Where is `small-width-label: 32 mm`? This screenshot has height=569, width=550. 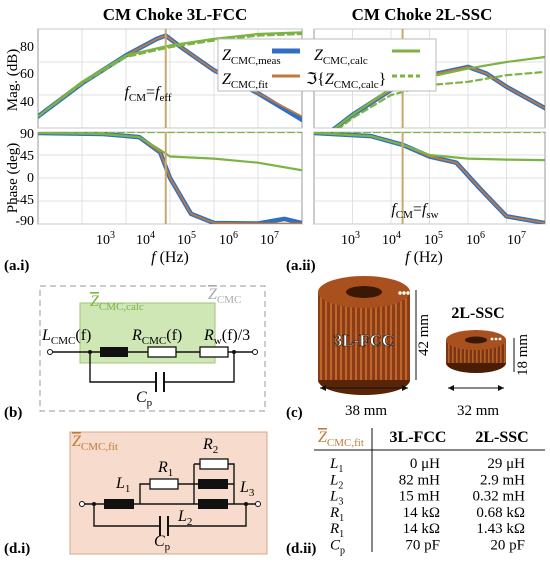 small-width-label: 32 mm is located at coordinates (478, 411).